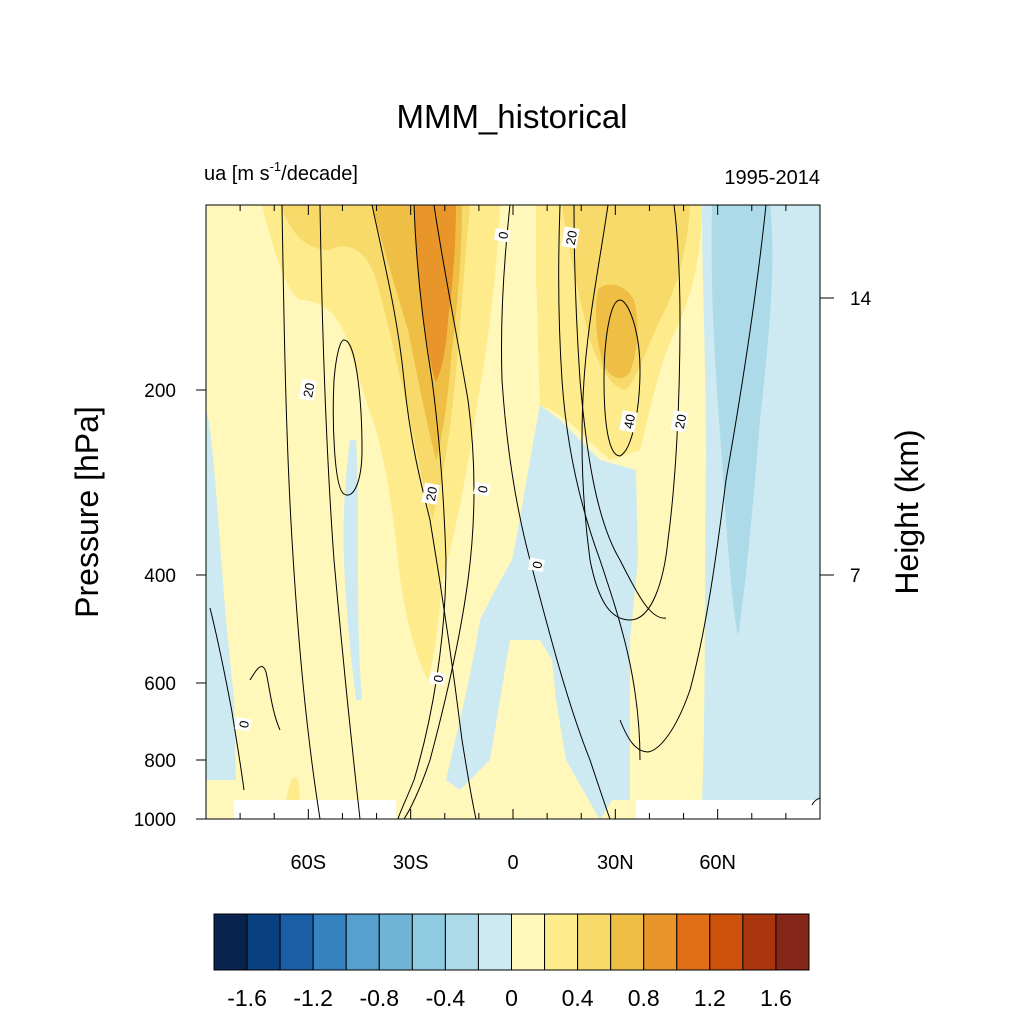 Image resolution: width=1024 pixels, height=1024 pixels. I want to click on x-tick-label: 30S, so click(411, 863).